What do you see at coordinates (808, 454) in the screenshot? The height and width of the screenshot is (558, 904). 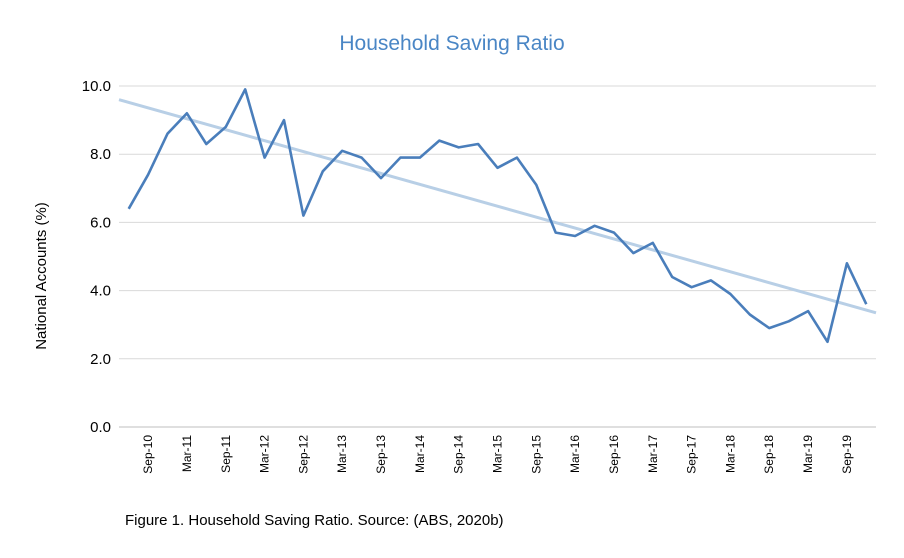 I see `x-tick-label: Mar-19` at bounding box center [808, 454].